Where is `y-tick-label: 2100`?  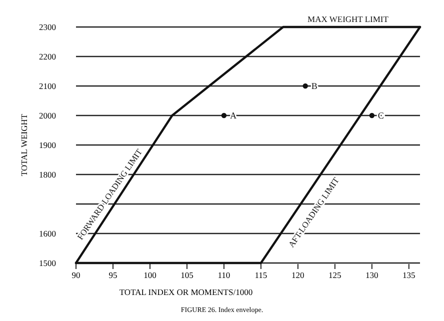
y-tick-label: 2100 is located at coordinates (47, 86).